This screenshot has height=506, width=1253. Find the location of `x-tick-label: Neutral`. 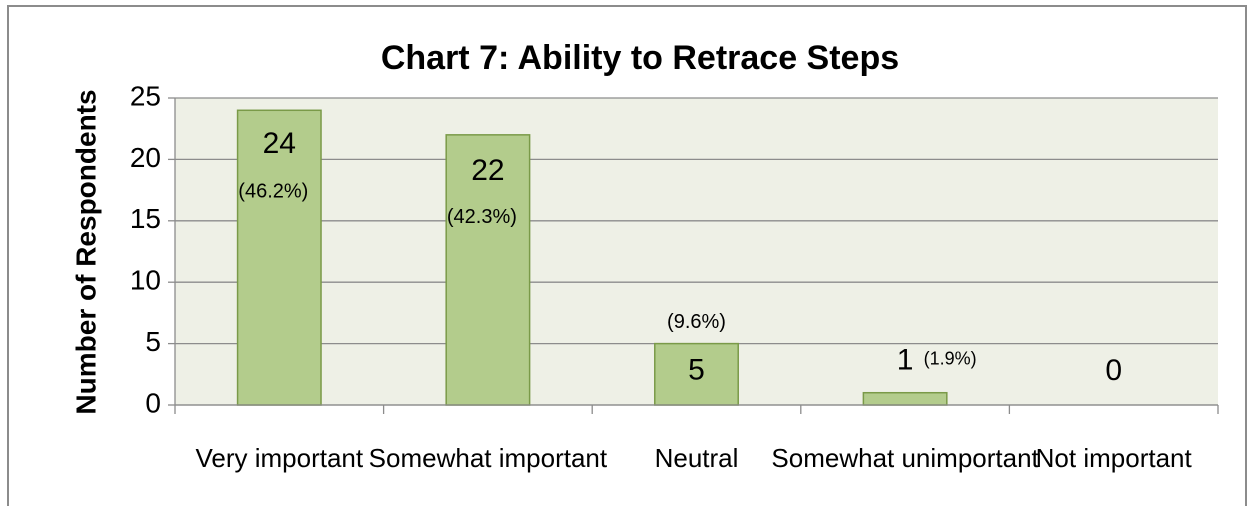

x-tick-label: Neutral is located at coordinates (697, 458).